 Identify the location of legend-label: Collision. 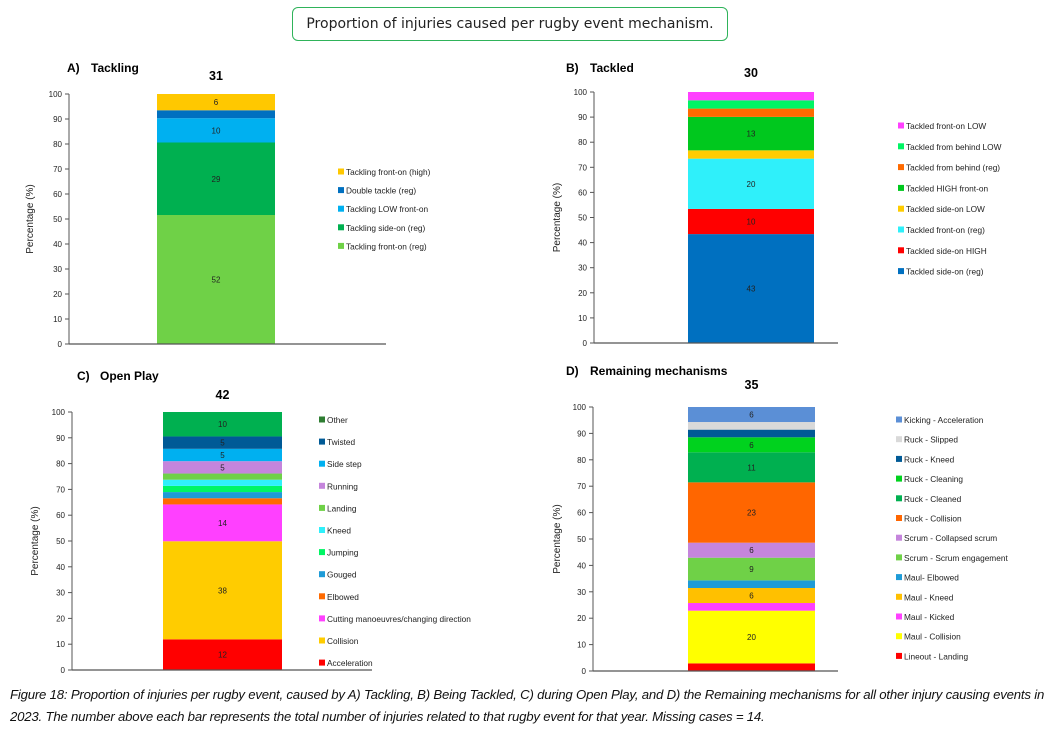
(343, 641).